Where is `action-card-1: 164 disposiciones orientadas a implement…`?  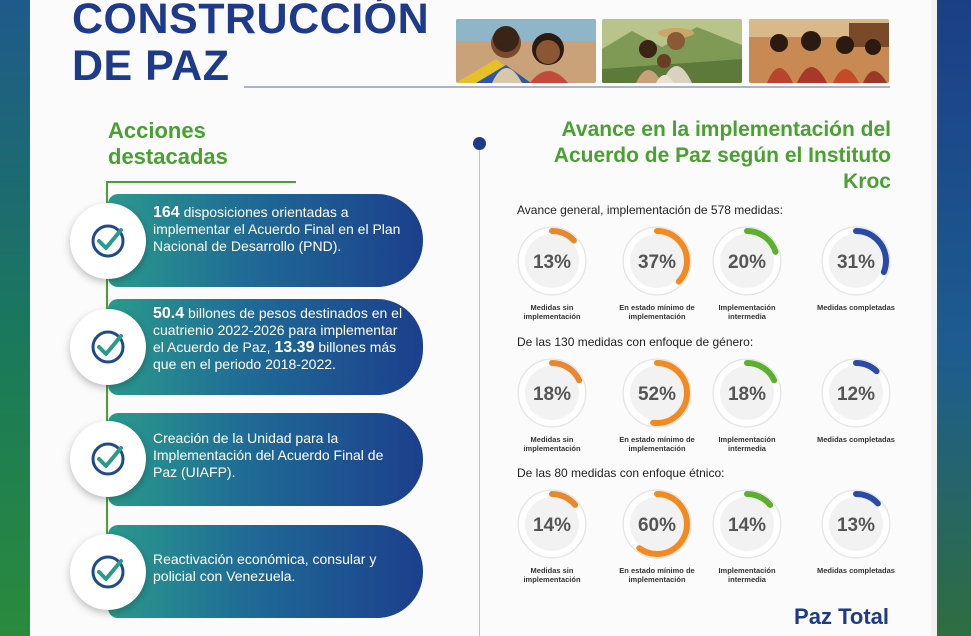 action-card-1: 164 disposiciones orientadas a implement… is located at coordinates (265, 240).